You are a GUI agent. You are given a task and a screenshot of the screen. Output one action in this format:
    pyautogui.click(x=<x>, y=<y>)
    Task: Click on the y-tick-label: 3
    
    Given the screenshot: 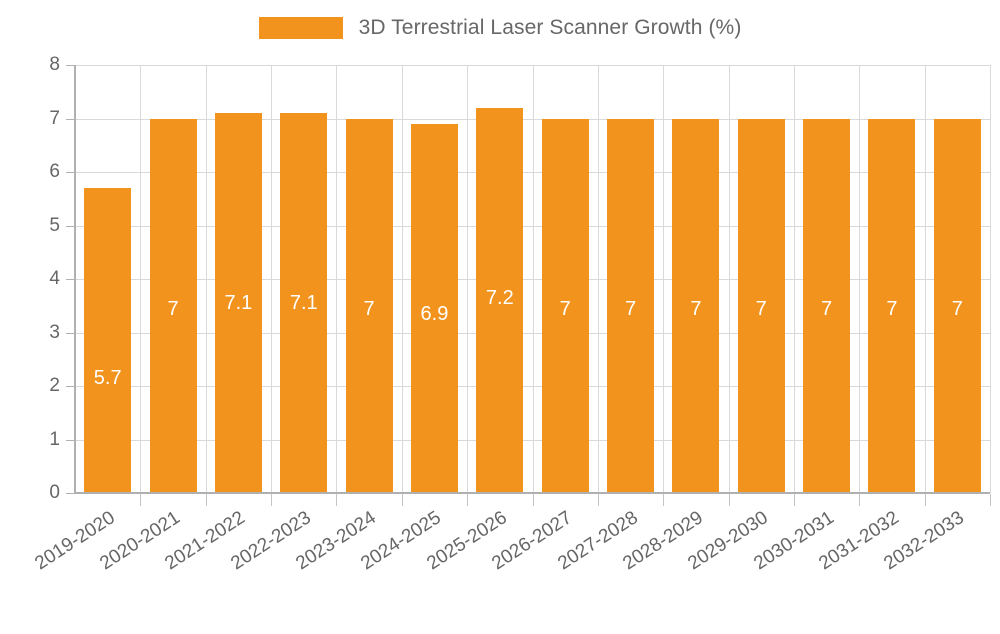 What is the action you would take?
    pyautogui.click(x=54, y=332)
    